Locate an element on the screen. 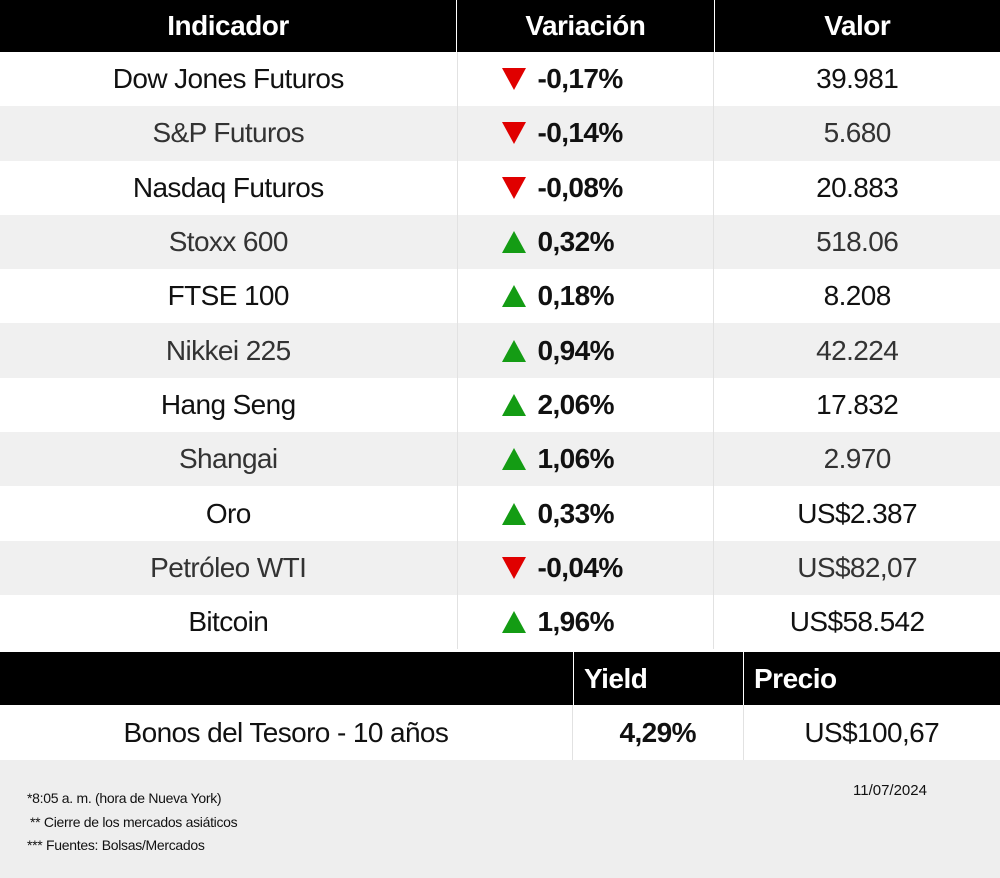 The height and width of the screenshot is (878, 1000). indicator-name: Nasdaq Futuros is located at coordinates (228, 187).